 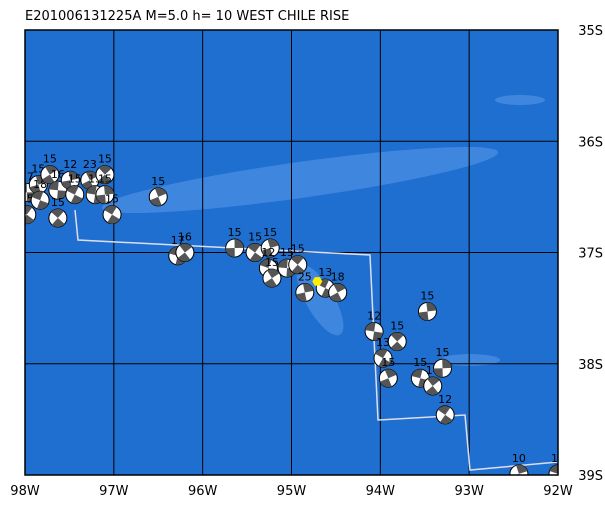 What do you see at coordinates (381, 491) in the screenshot?
I see `x-tick-label: 94W` at bounding box center [381, 491].